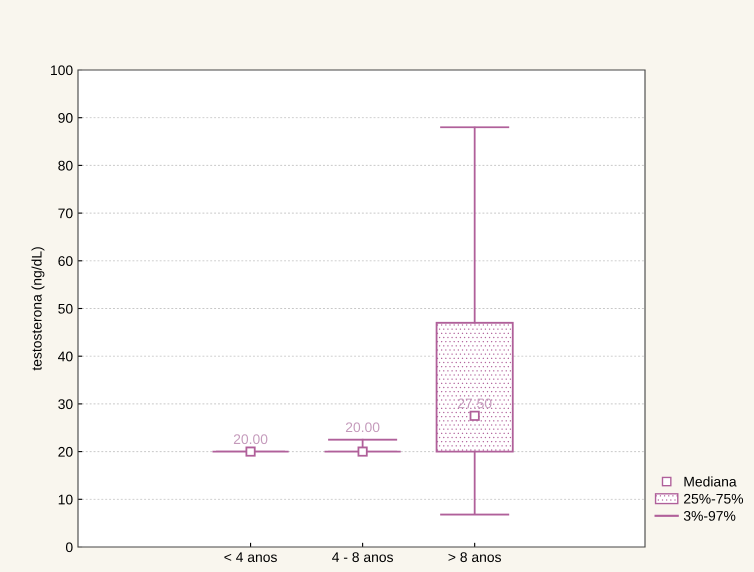 Image resolution: width=754 pixels, height=572 pixels. I want to click on y-tick-label: 80, so click(65, 165).